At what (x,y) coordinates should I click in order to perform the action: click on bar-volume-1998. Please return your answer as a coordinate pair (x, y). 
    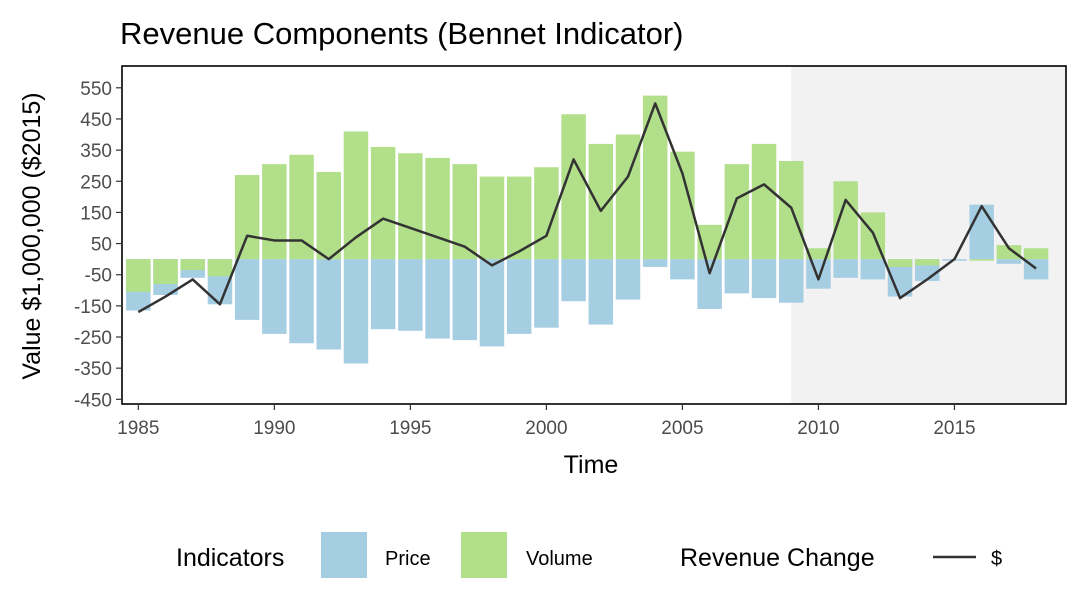
    Looking at the image, I should click on (492, 218).